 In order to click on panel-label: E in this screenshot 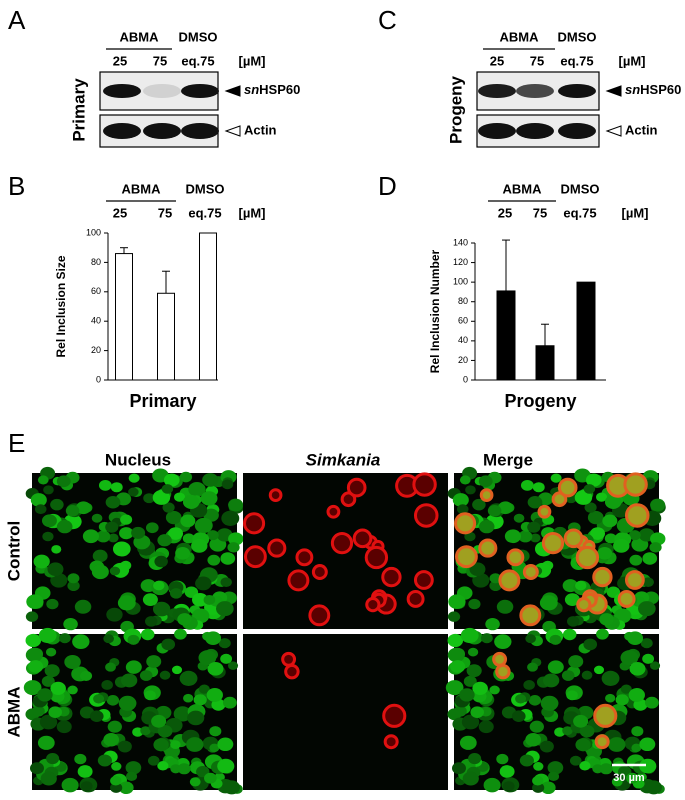, I will do `click(16, 443)`.